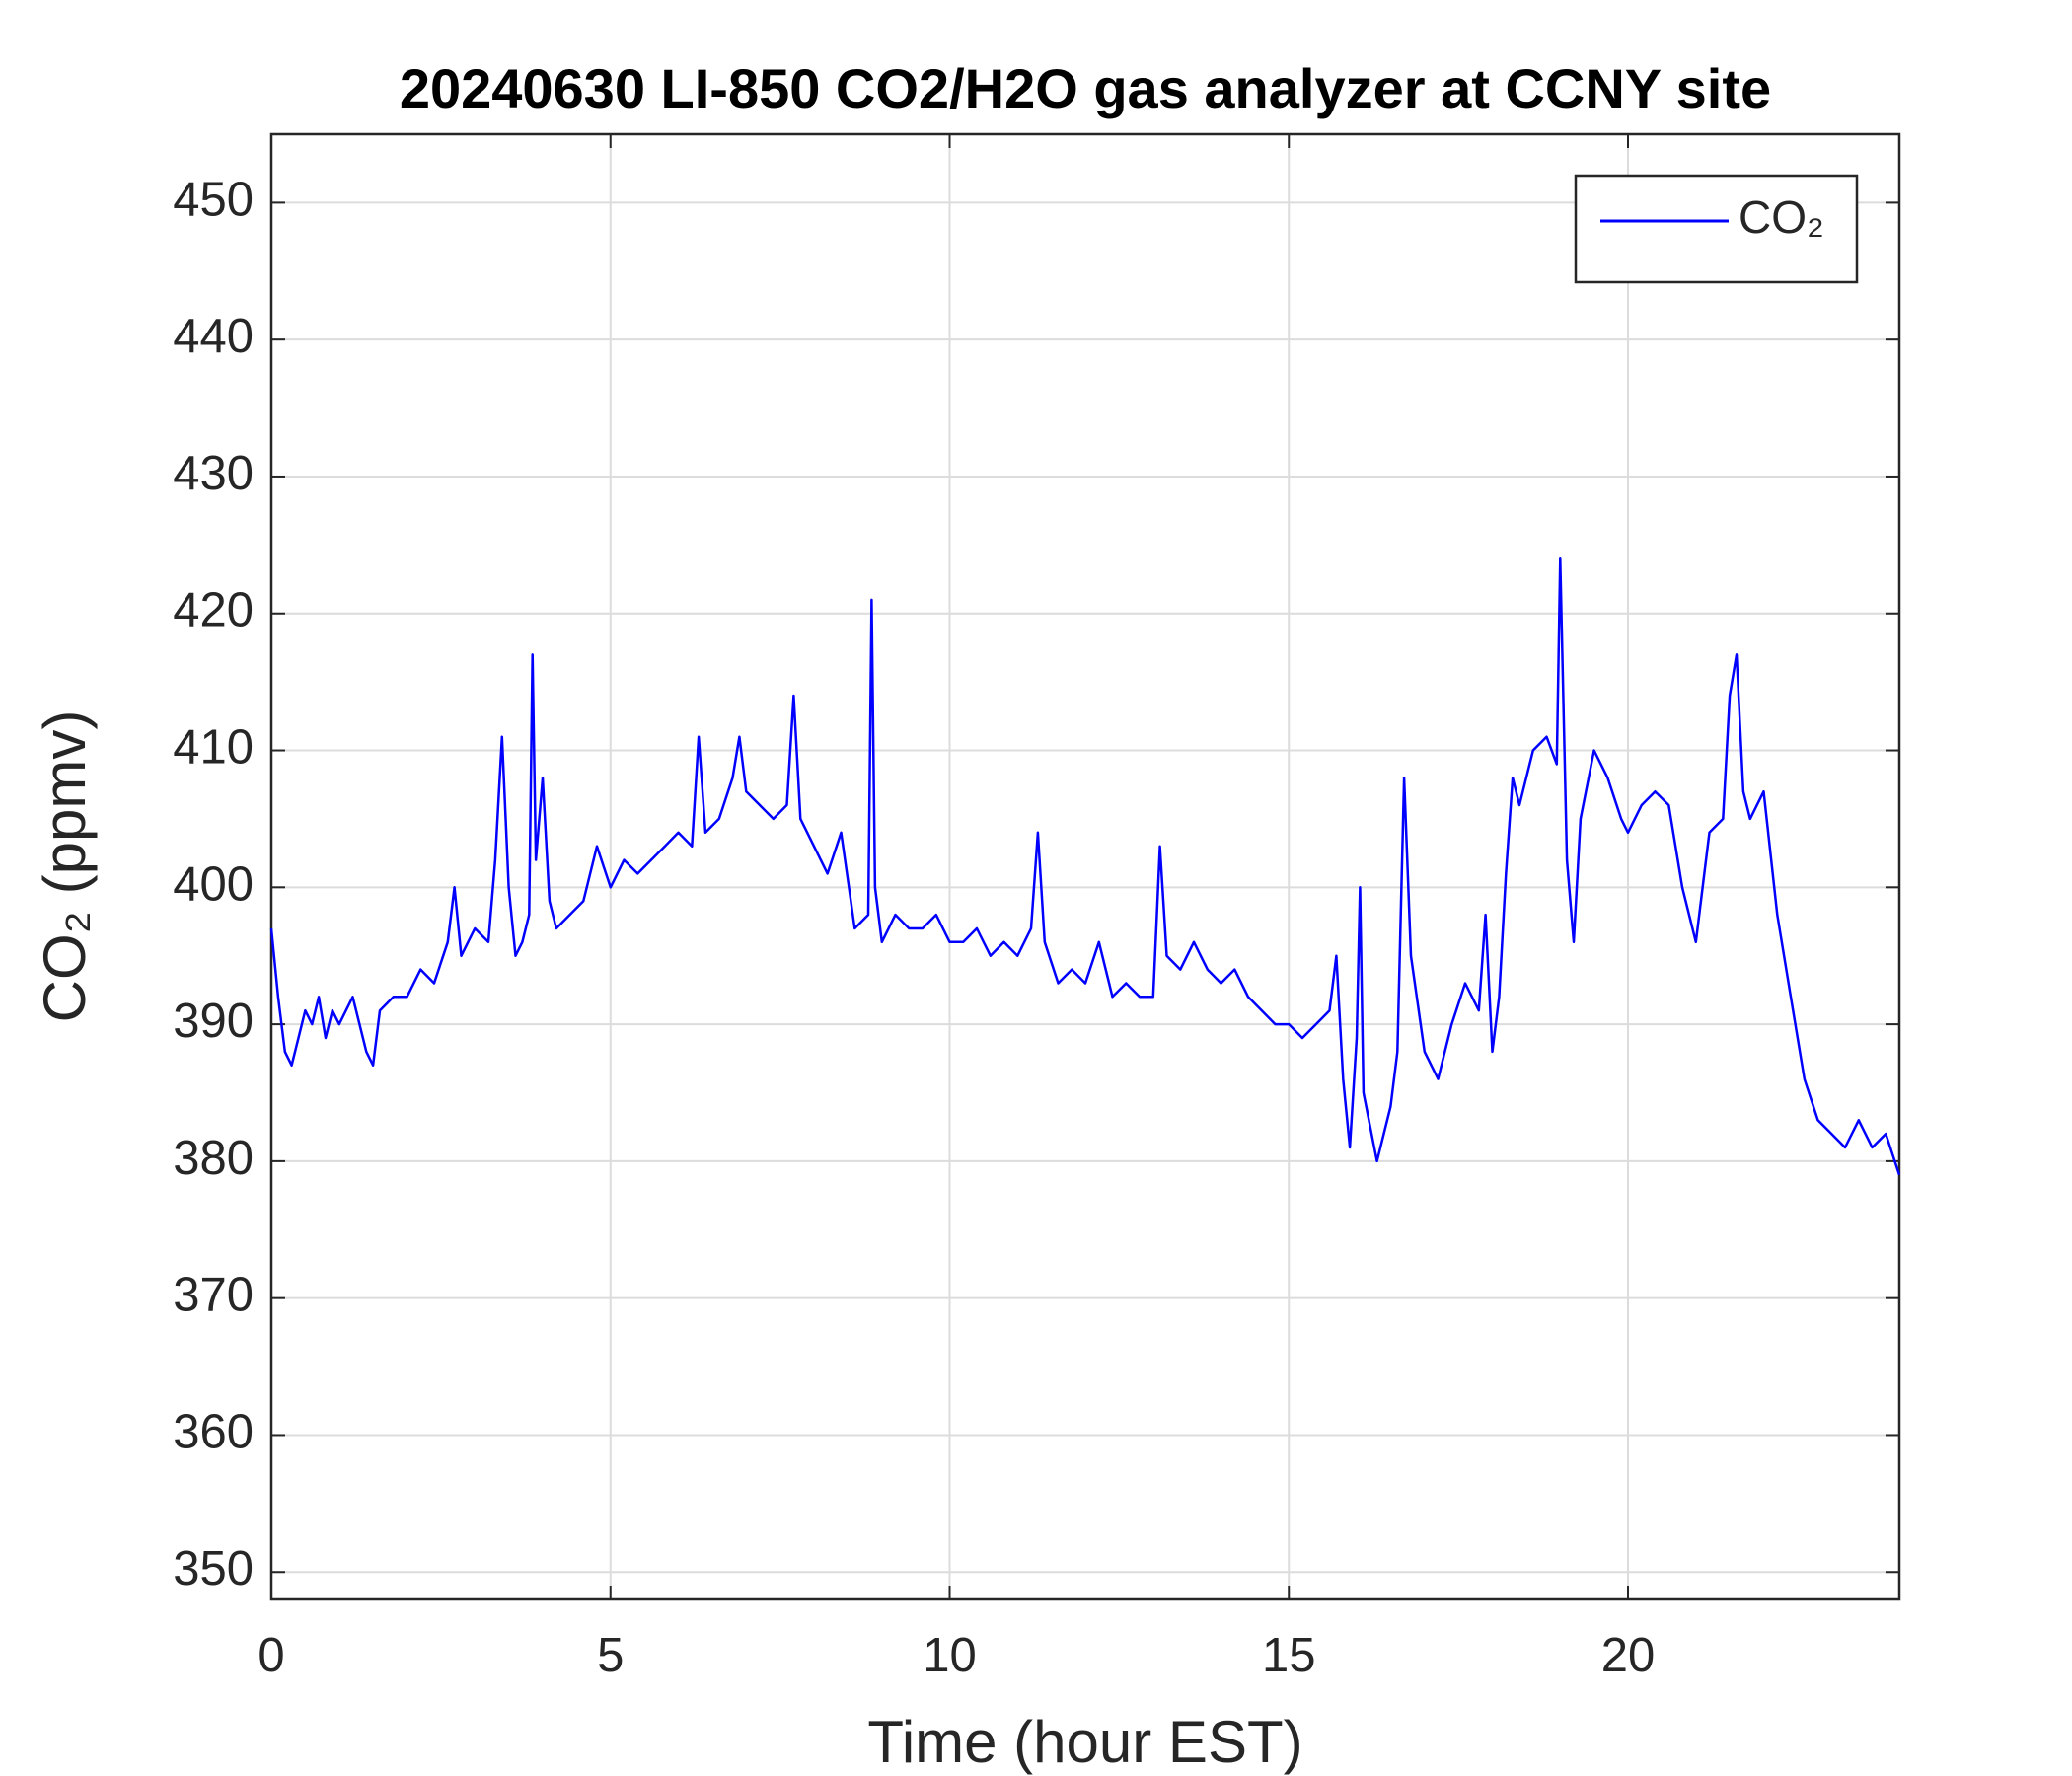 The image size is (2072, 1776). What do you see at coordinates (214, 1158) in the screenshot?
I see `y-tick-label: 380` at bounding box center [214, 1158].